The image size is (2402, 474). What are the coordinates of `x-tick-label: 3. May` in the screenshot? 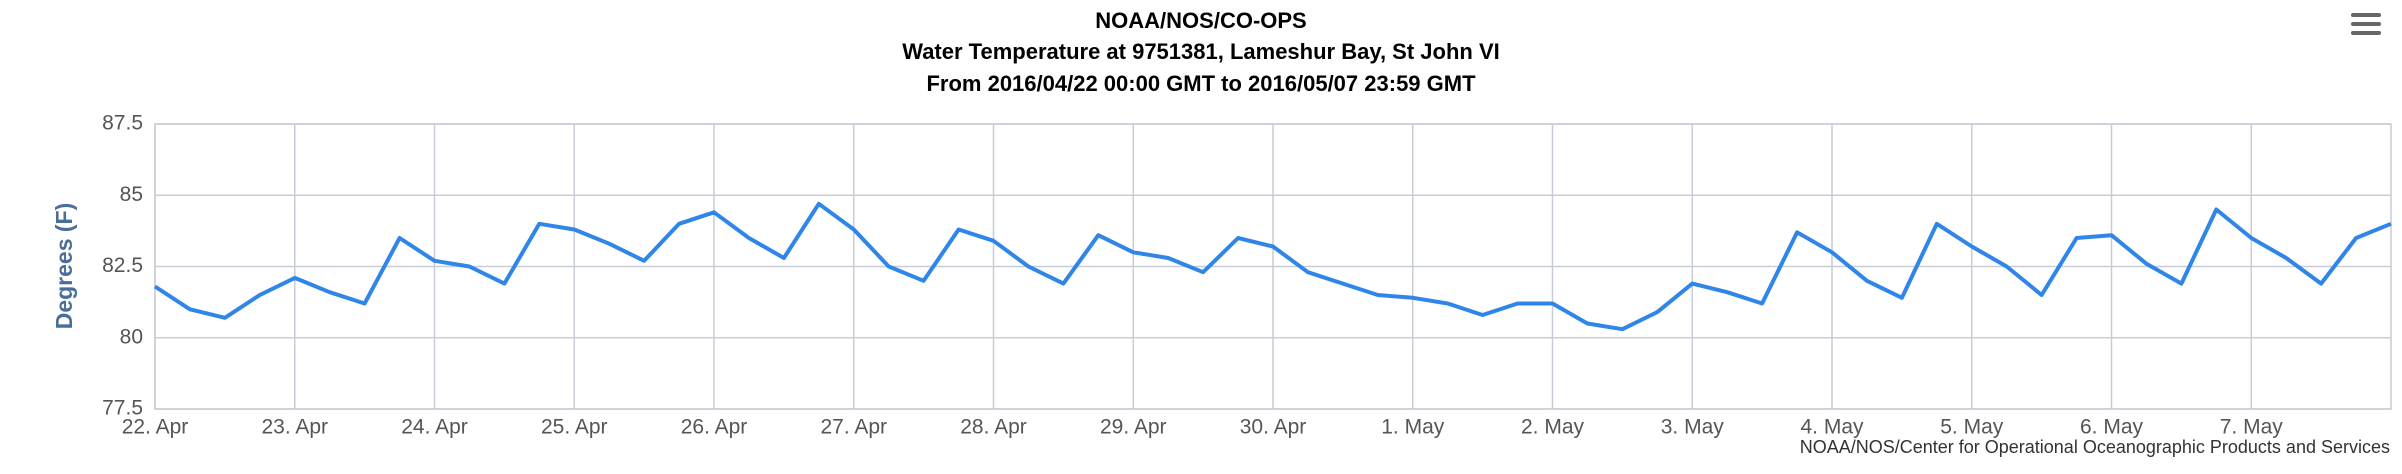 It's located at (1693, 427).